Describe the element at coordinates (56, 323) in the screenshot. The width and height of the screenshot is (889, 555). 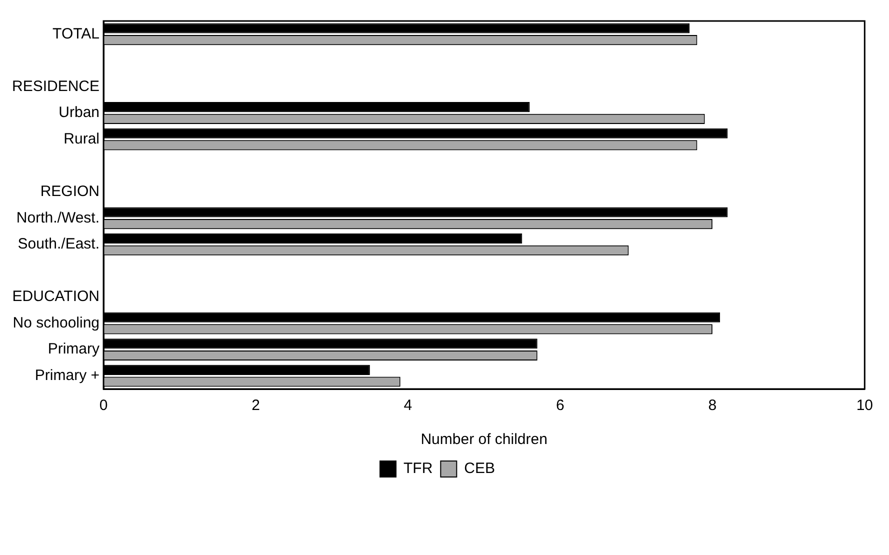
I see `y-tick-label: No schooling` at that location.